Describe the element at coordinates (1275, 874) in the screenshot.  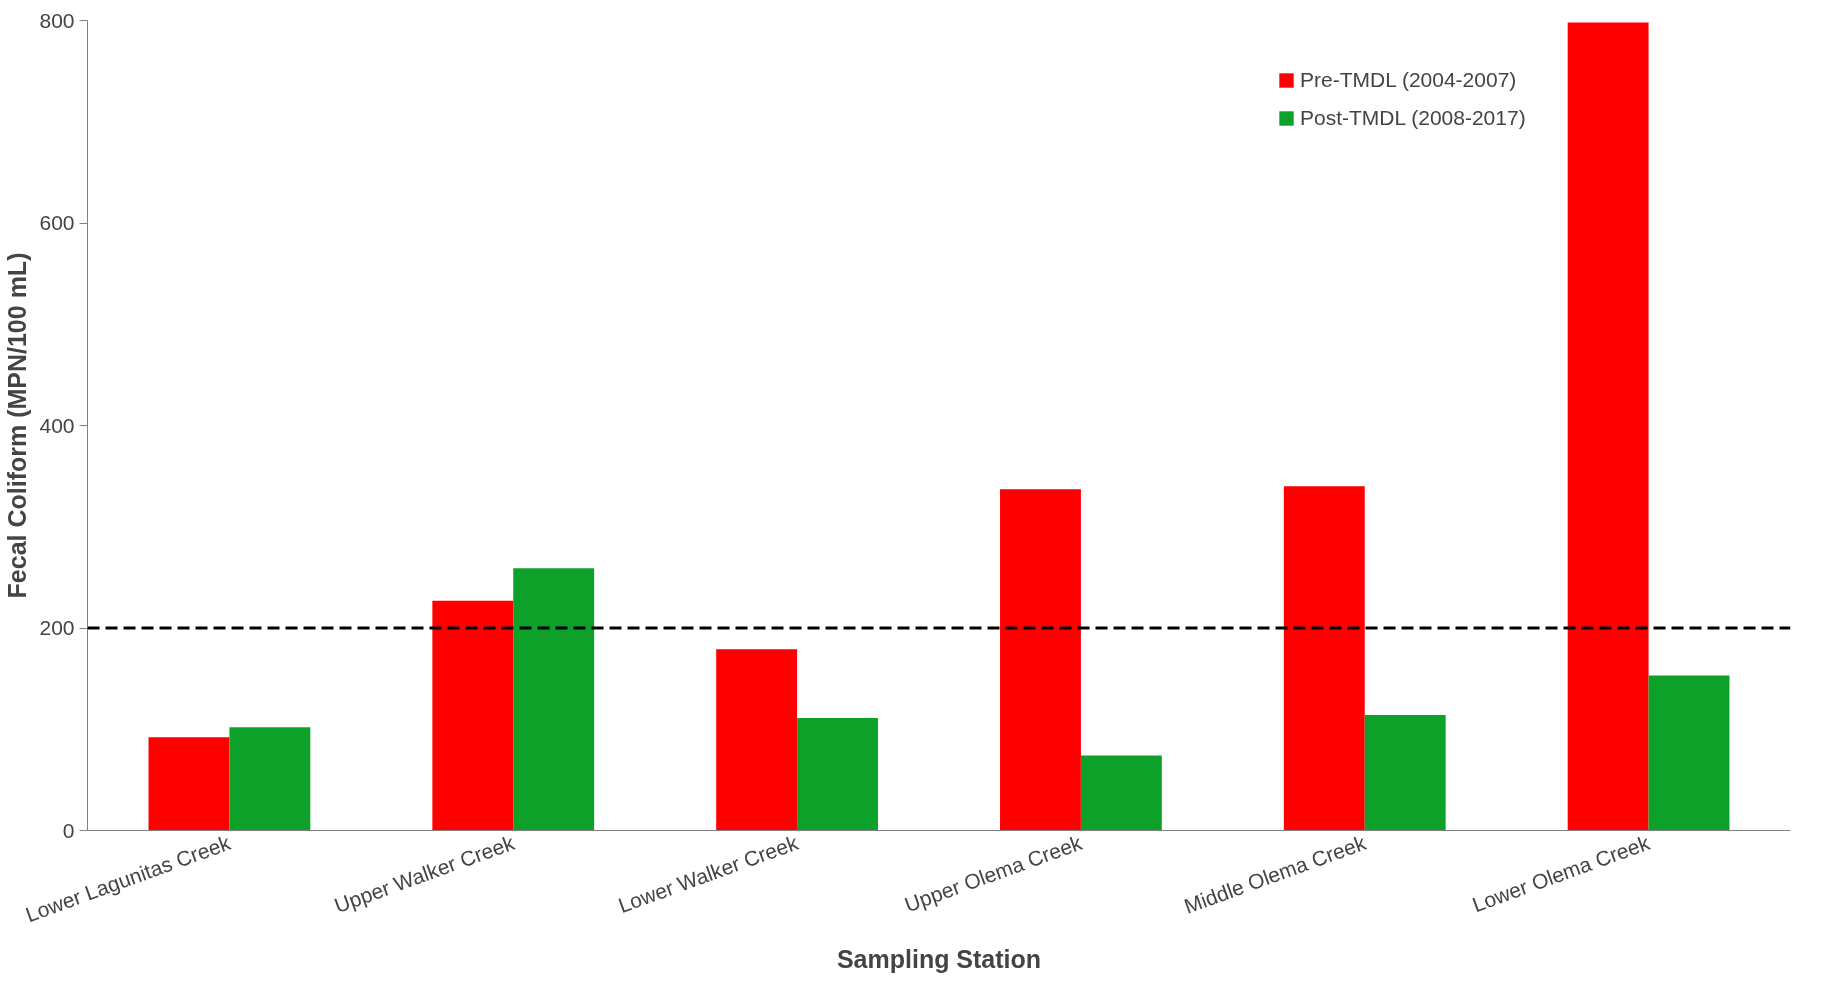
I see `x-tick-label: Middle Olema Creek` at that location.